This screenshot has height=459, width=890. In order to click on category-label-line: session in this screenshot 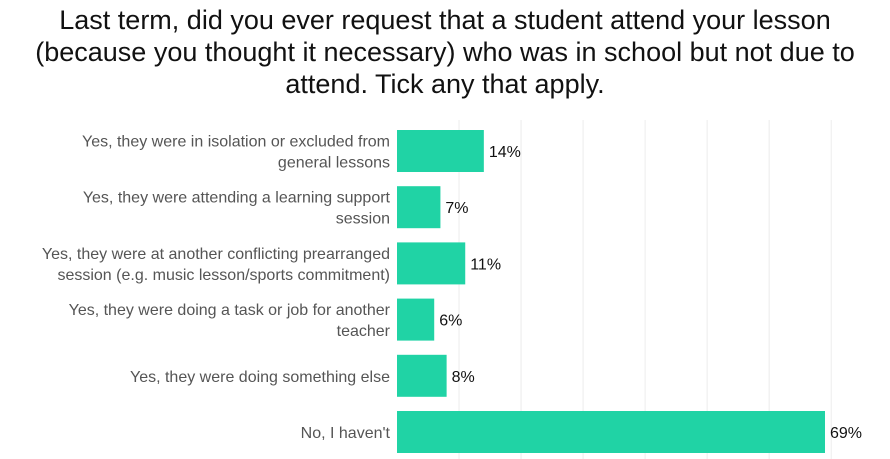, I will do `click(363, 219)`.